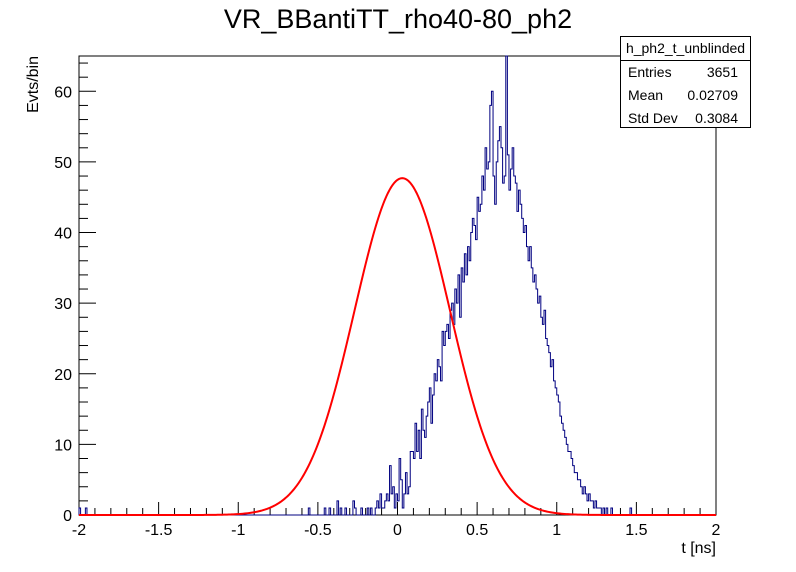 Image resolution: width=796 pixels, height=572 pixels. I want to click on y-tick-label: 0, so click(67, 516).